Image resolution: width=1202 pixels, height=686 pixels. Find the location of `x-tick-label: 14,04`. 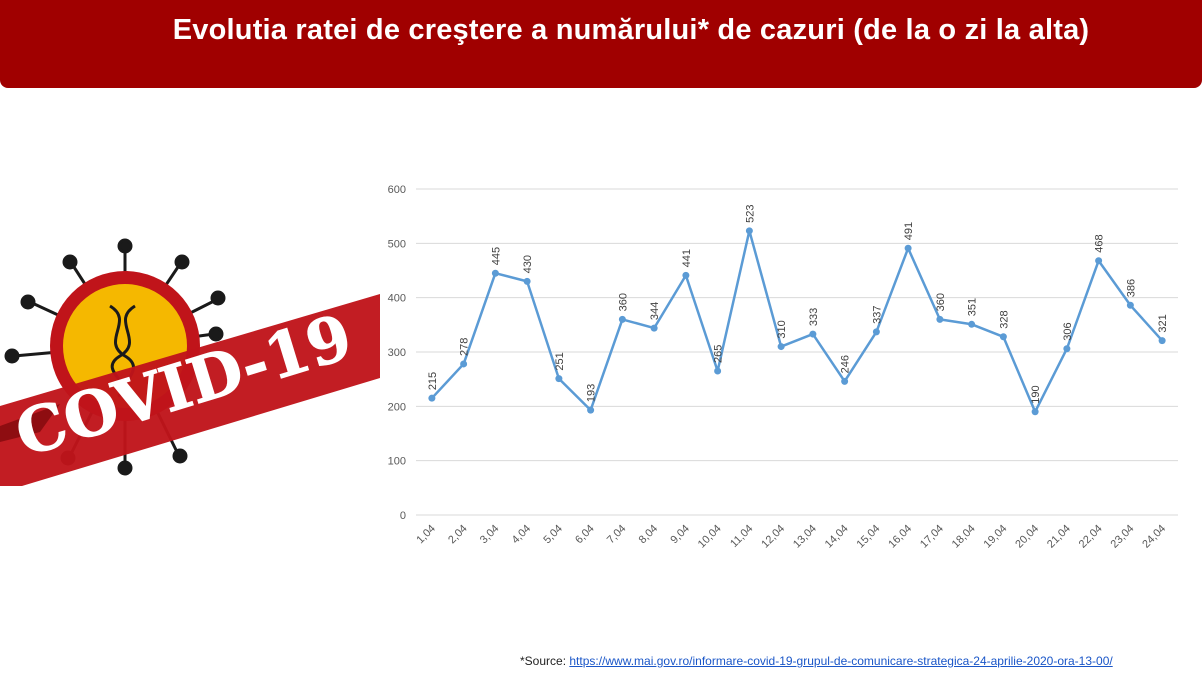

x-tick-label: 14,04 is located at coordinates (837, 537).